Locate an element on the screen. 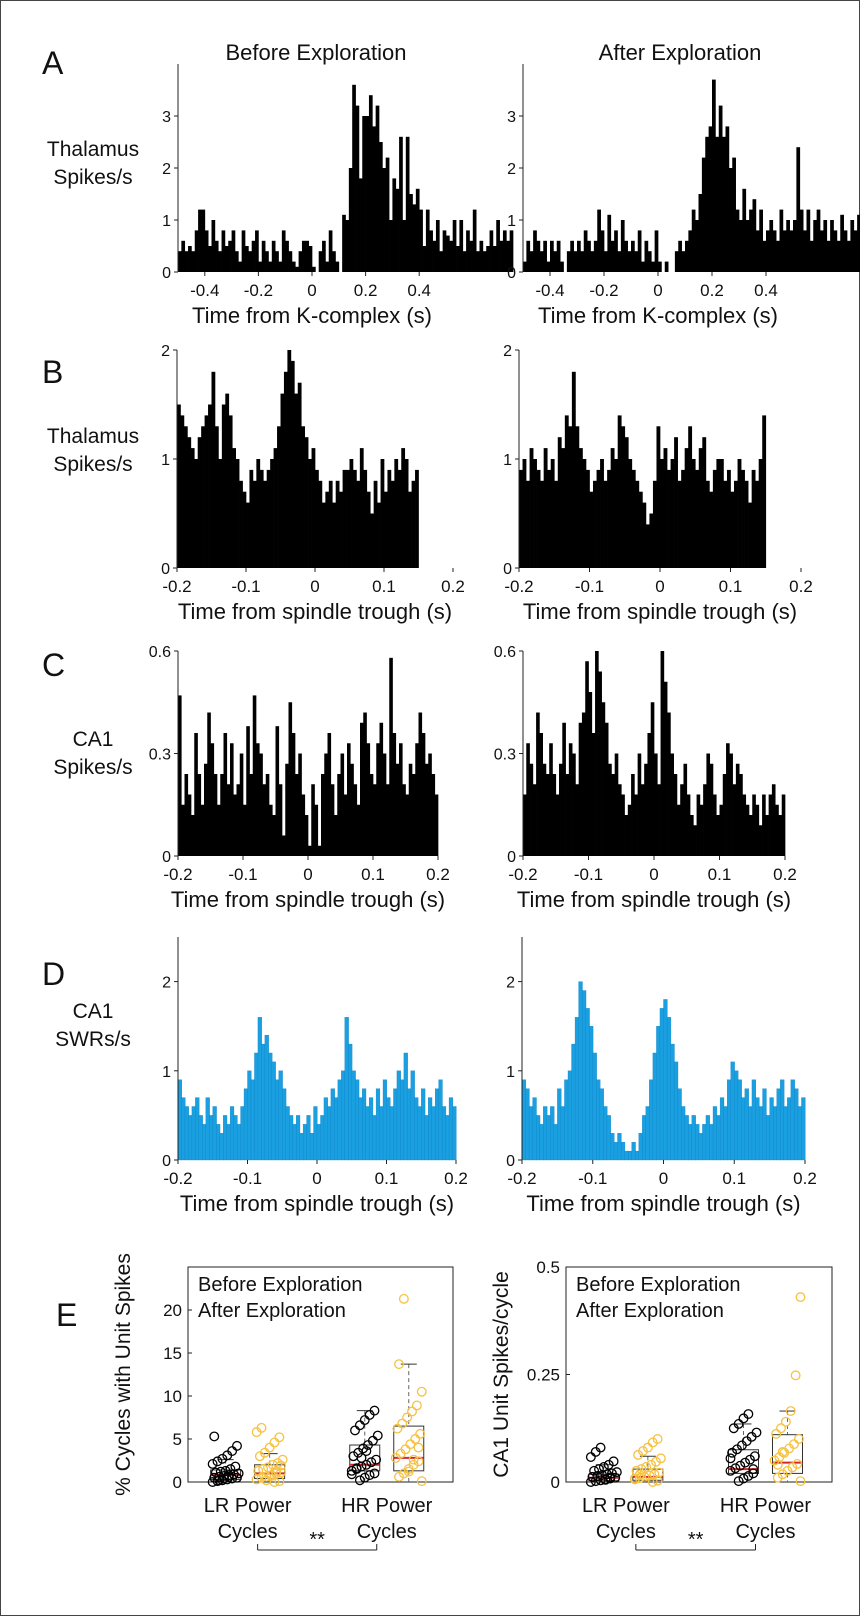 The width and height of the screenshot is (860, 1616). histogram-bars is located at coordinates (298, 459).